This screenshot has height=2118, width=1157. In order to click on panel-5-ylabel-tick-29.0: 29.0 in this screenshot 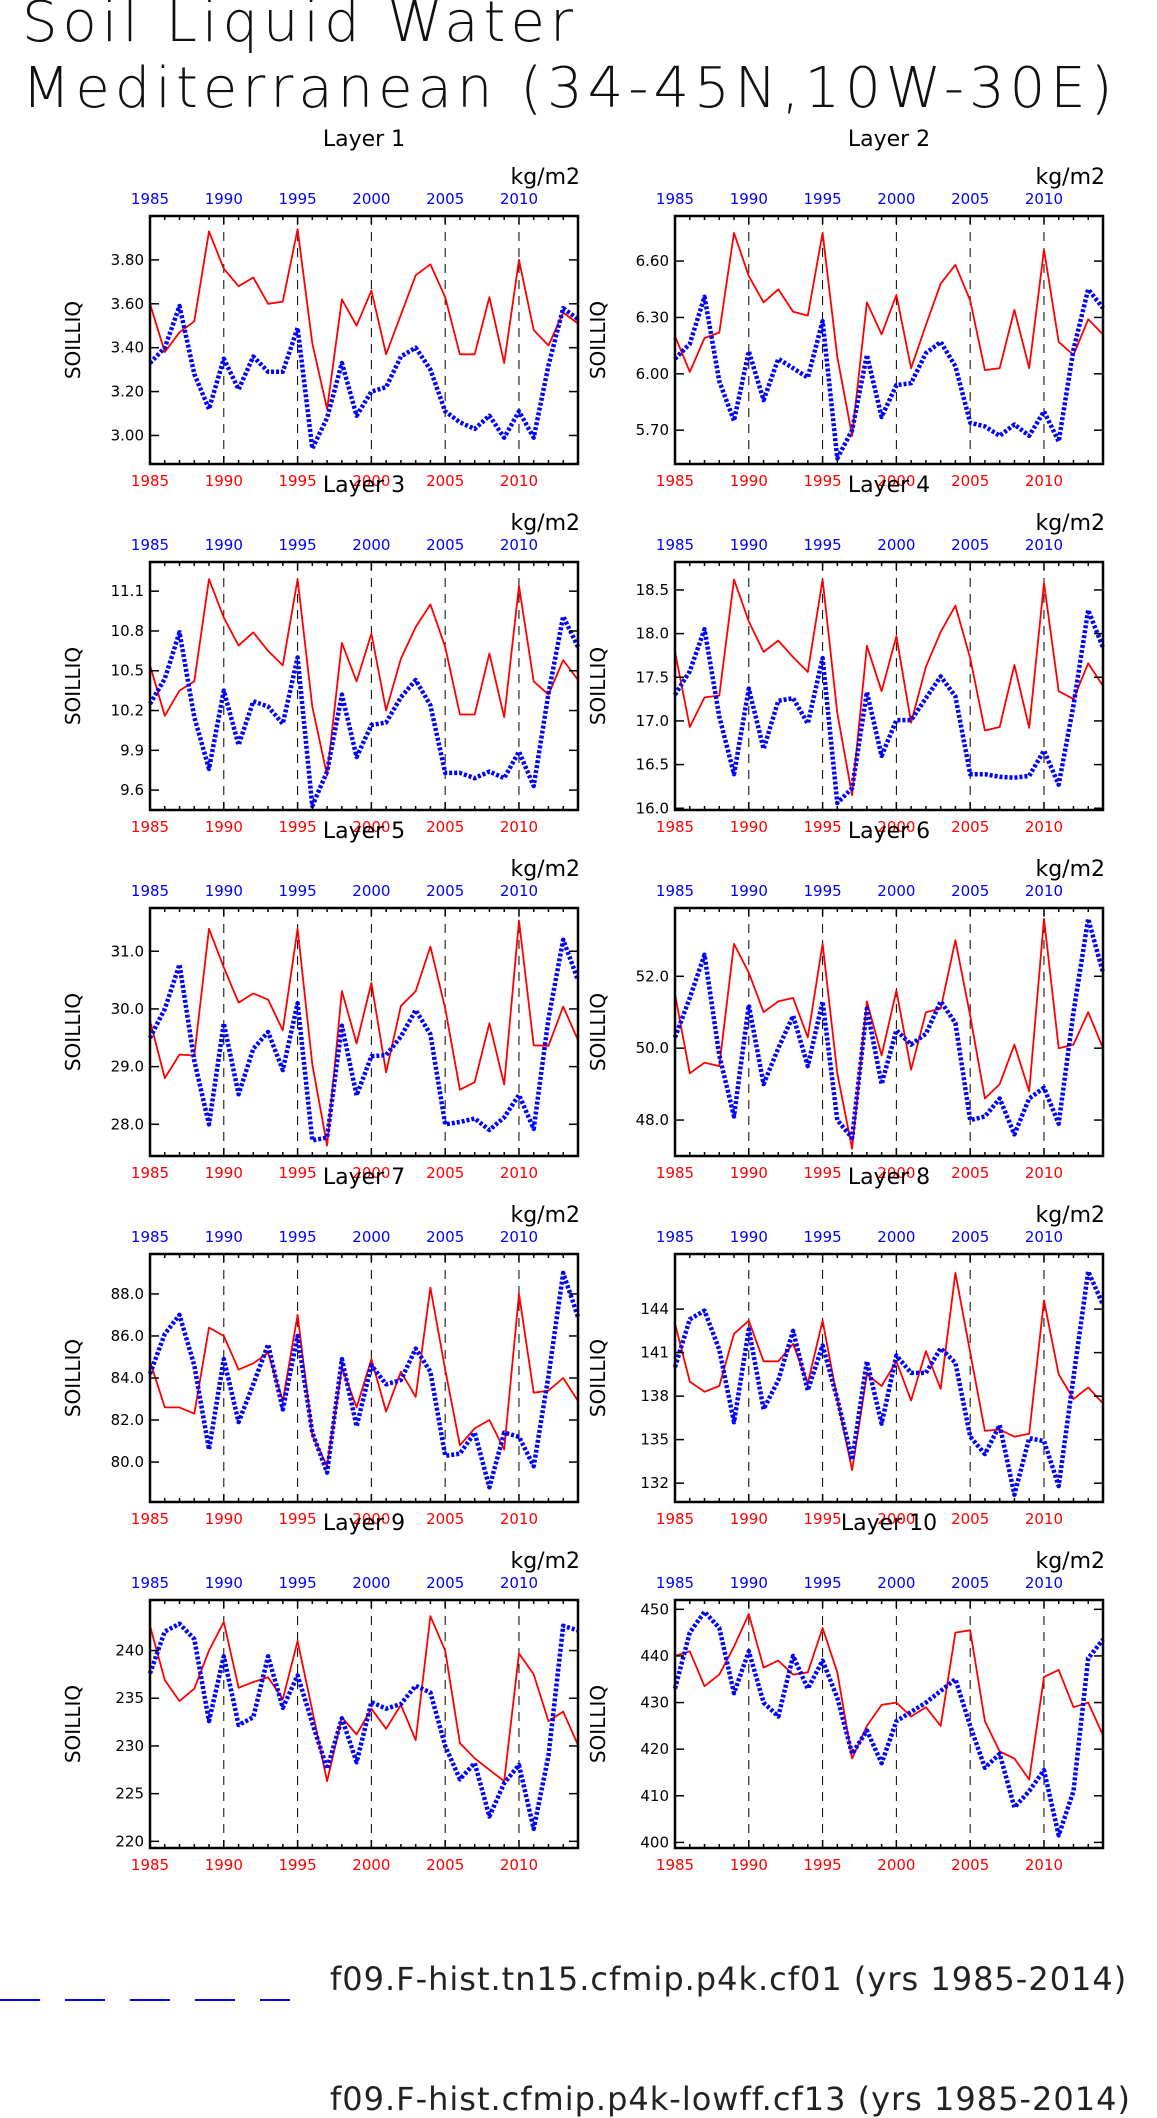, I will do `click(127, 1067)`.